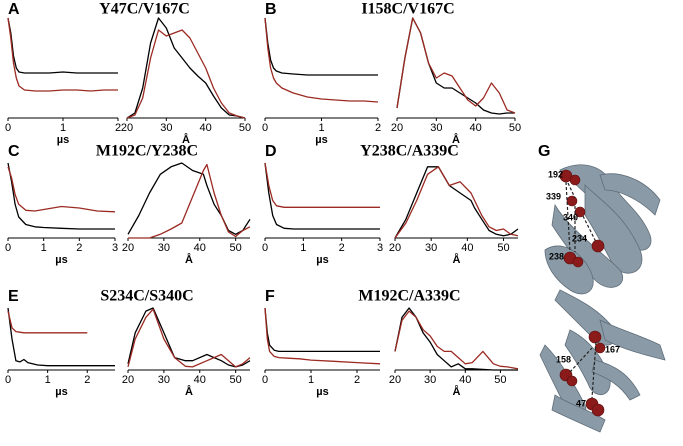 The height and width of the screenshot is (446, 683). Describe the element at coordinates (612, 349) in the screenshot. I see `residue-label: 167` at that location.